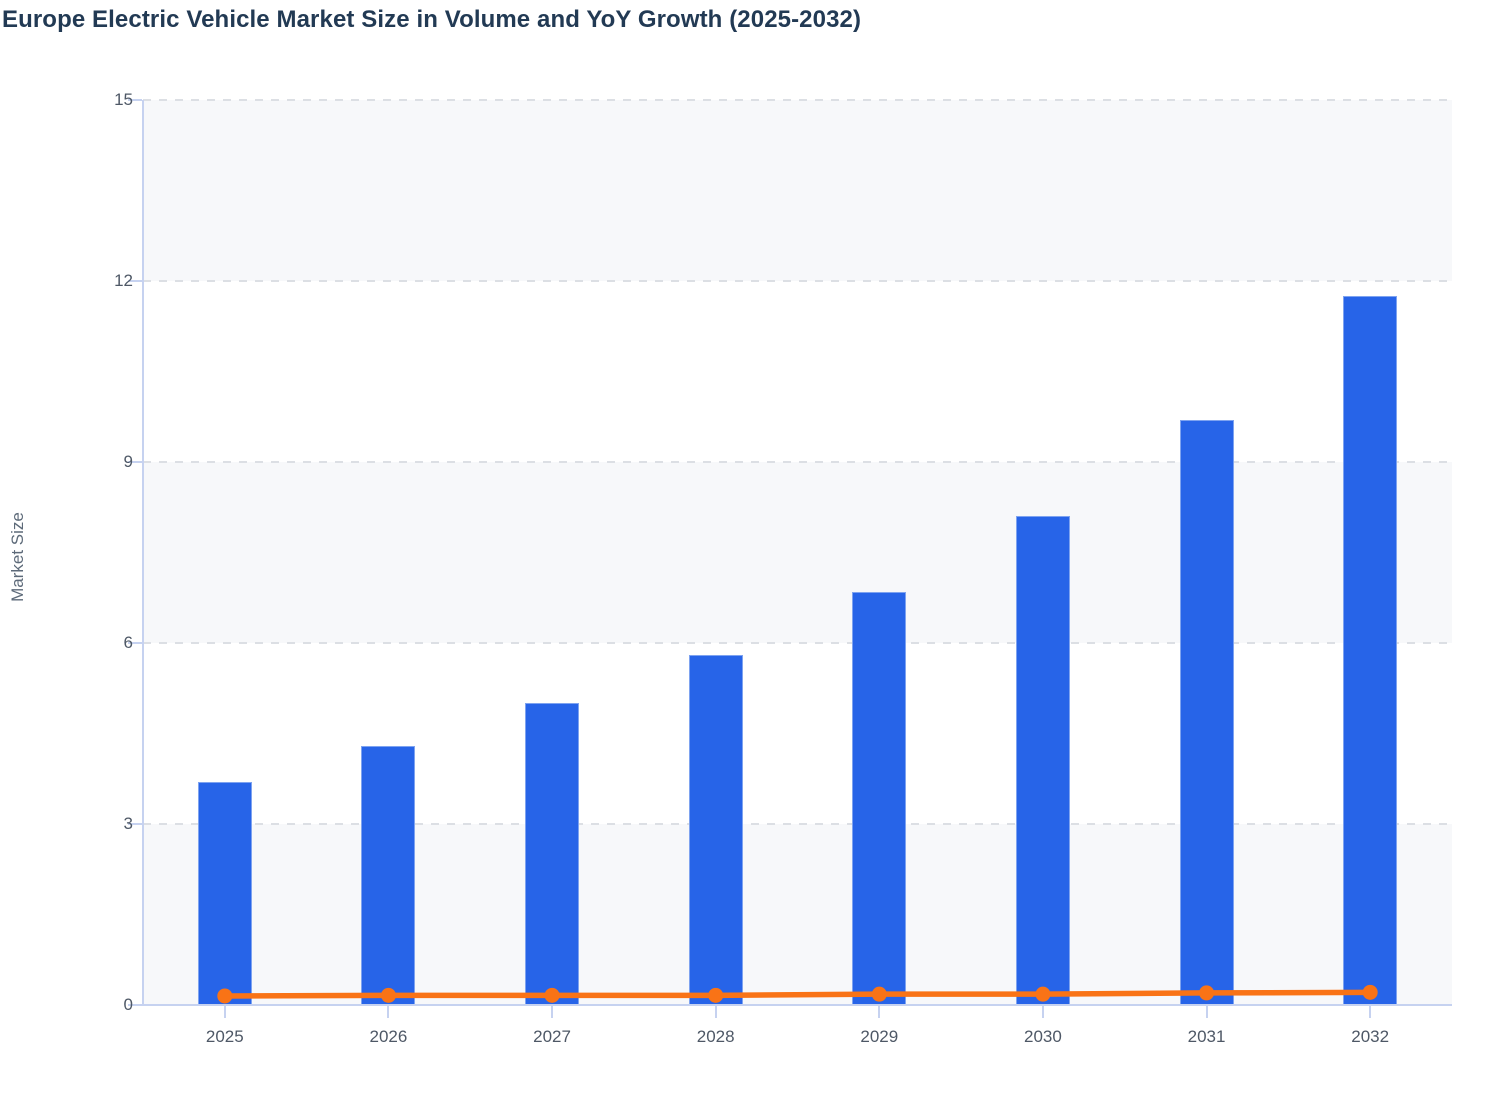  Describe the element at coordinates (1042, 760) in the screenshot. I see `bar-2030` at that location.